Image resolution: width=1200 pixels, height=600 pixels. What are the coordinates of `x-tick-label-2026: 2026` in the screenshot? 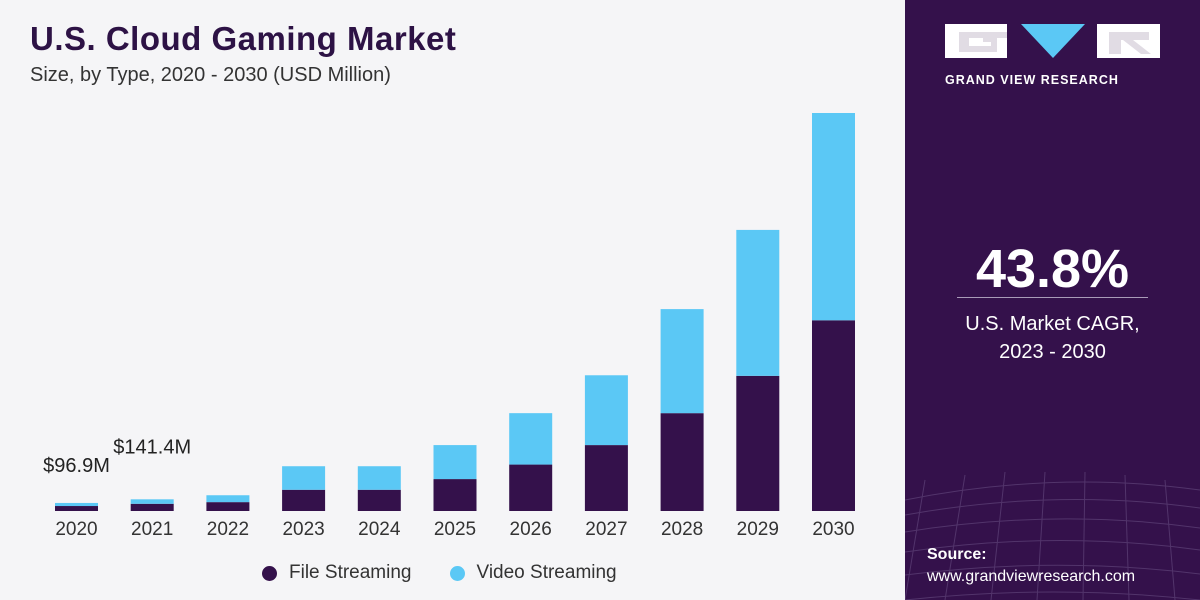 It's located at (531, 529).